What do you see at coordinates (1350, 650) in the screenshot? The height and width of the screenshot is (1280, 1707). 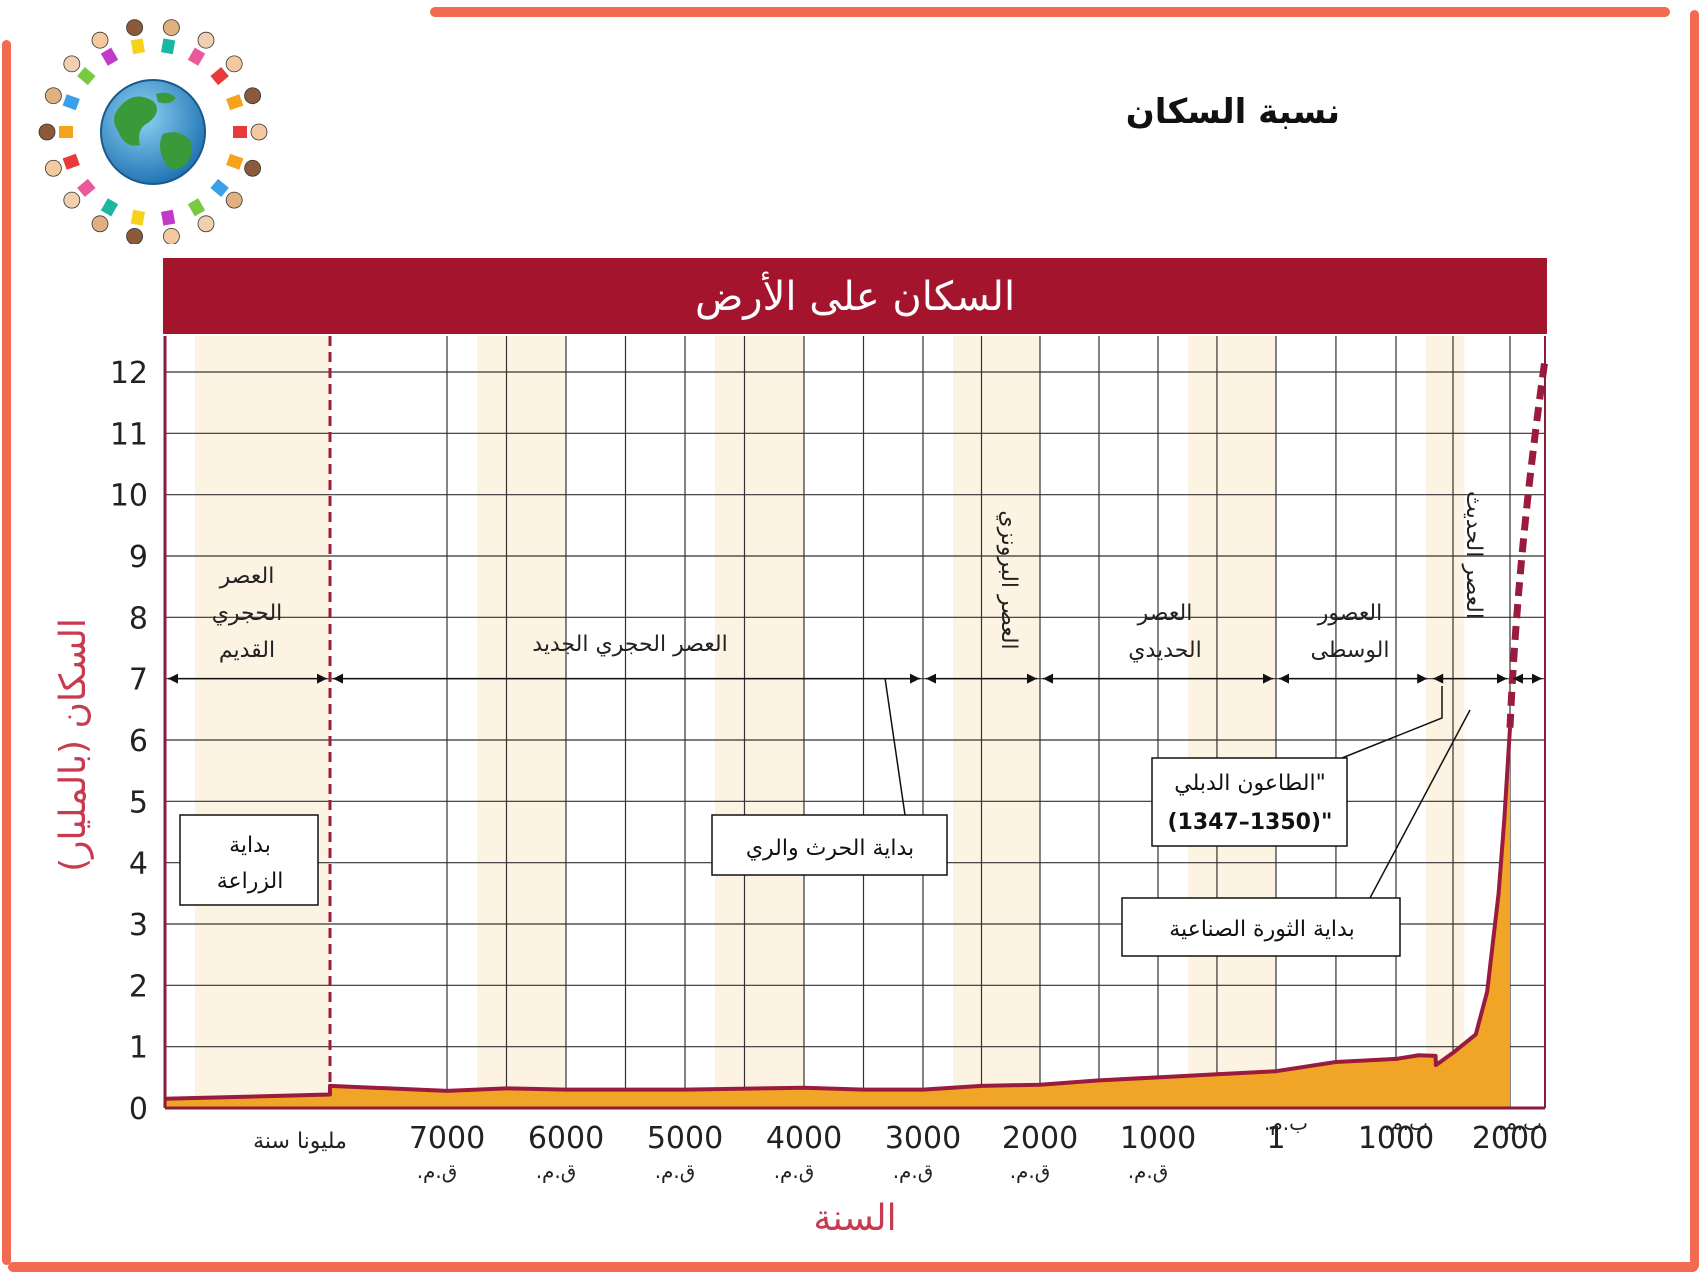 I see `period-label-middle-ages-2: الوسطى` at bounding box center [1350, 650].